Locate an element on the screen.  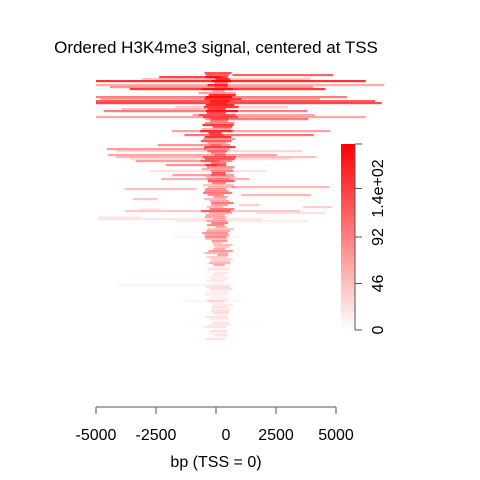
color-scale-tick-label: 92 is located at coordinates (378, 237).